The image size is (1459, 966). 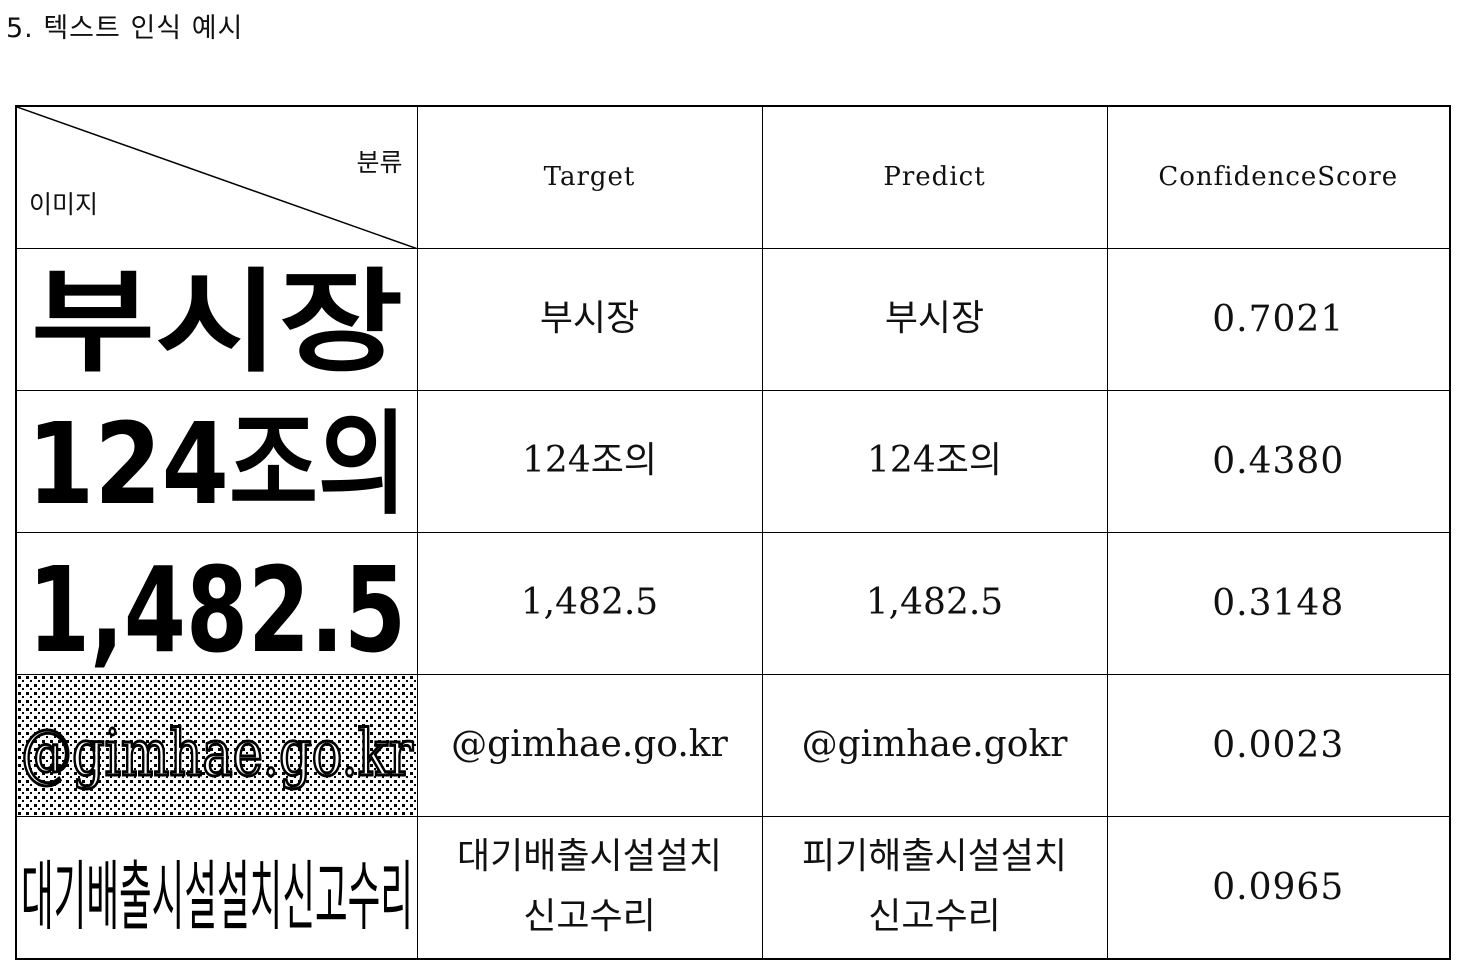 What do you see at coordinates (589, 319) in the screenshot?
I see `target-cell: 부시장` at bounding box center [589, 319].